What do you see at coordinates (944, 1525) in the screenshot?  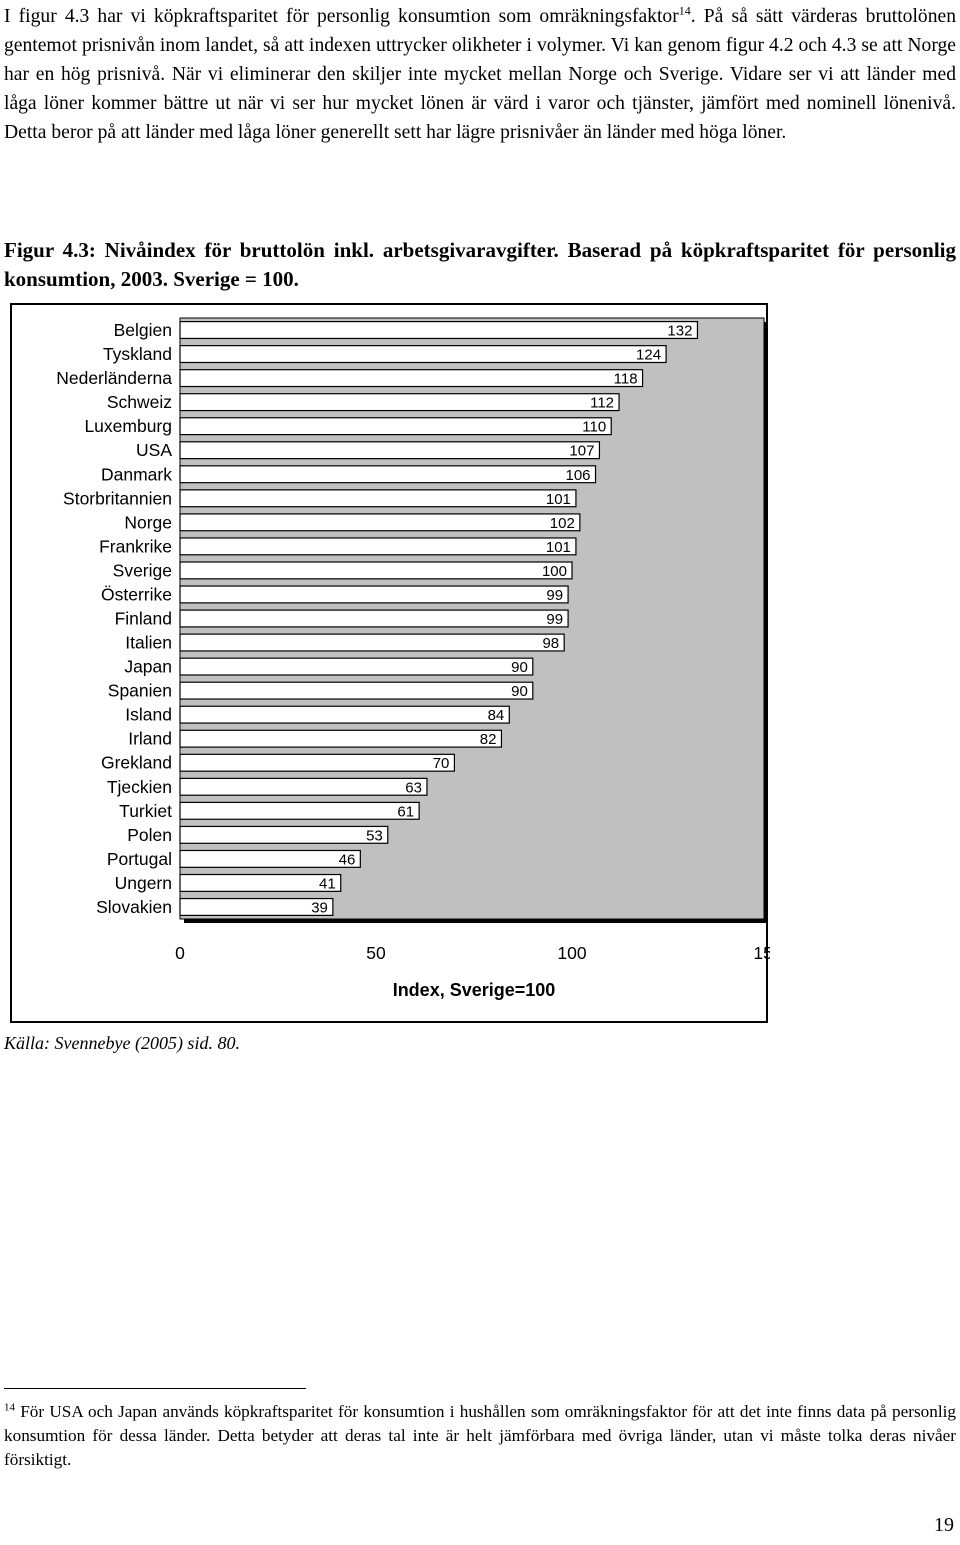 I see `page-number: 19` at bounding box center [944, 1525].